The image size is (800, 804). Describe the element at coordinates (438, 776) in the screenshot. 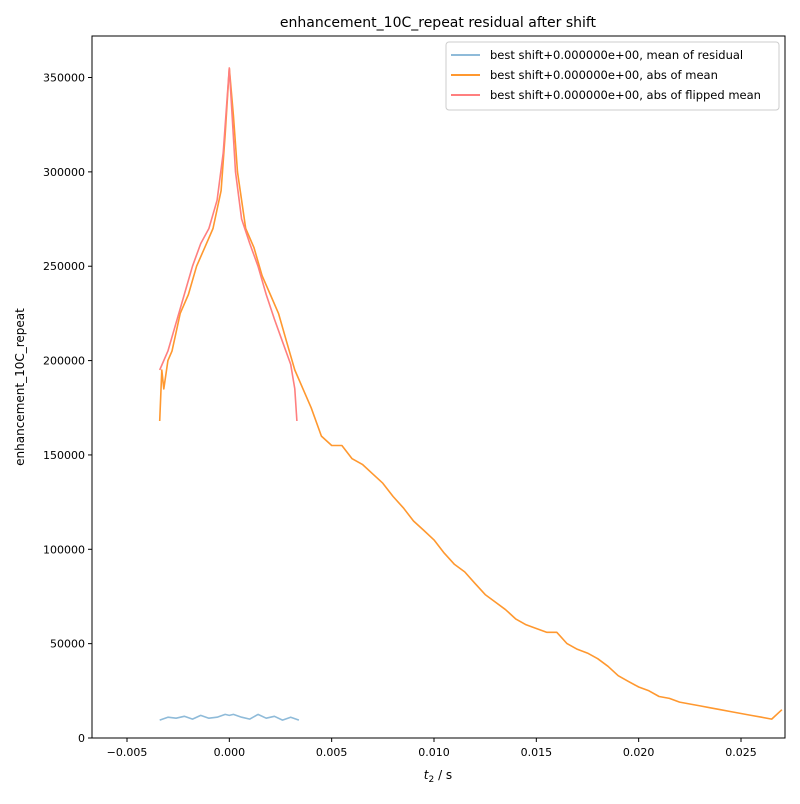

I see `x-axis-label: t2 / s` at that location.